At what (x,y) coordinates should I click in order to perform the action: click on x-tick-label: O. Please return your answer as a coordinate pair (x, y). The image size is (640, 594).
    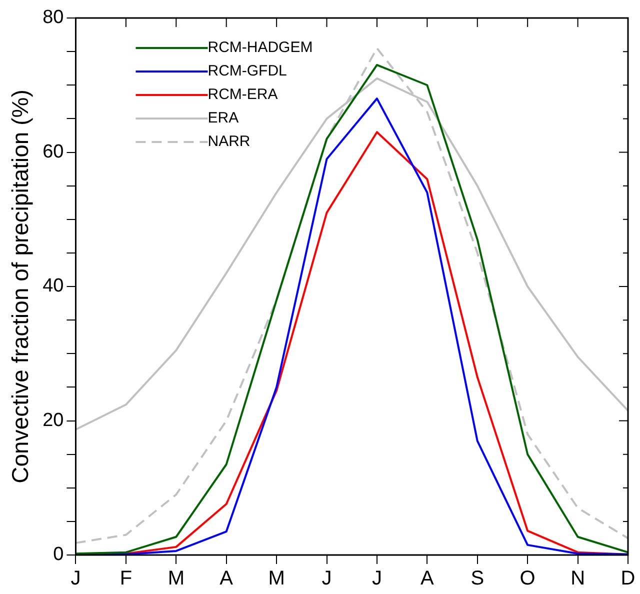
    Looking at the image, I should click on (528, 579).